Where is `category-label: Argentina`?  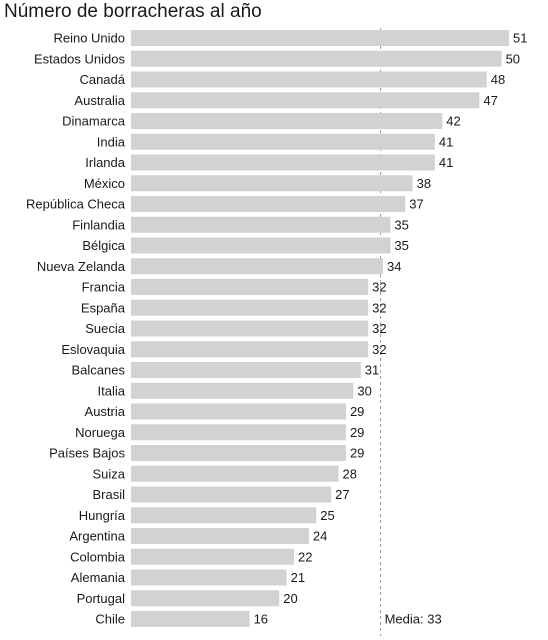 category-label: Argentina is located at coordinates (97, 536).